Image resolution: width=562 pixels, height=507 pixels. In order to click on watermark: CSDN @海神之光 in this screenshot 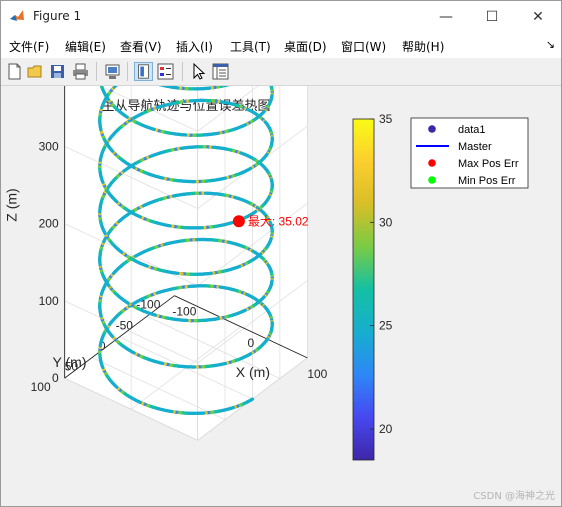, I will do `click(514, 496)`.